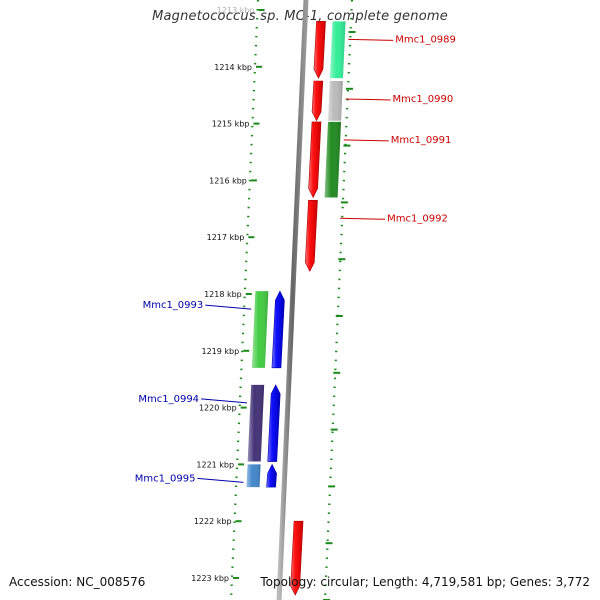 This screenshot has width=600, height=600. What do you see at coordinates (213, 521) in the screenshot?
I see `tick-label: 1222 kbp` at bounding box center [213, 521].